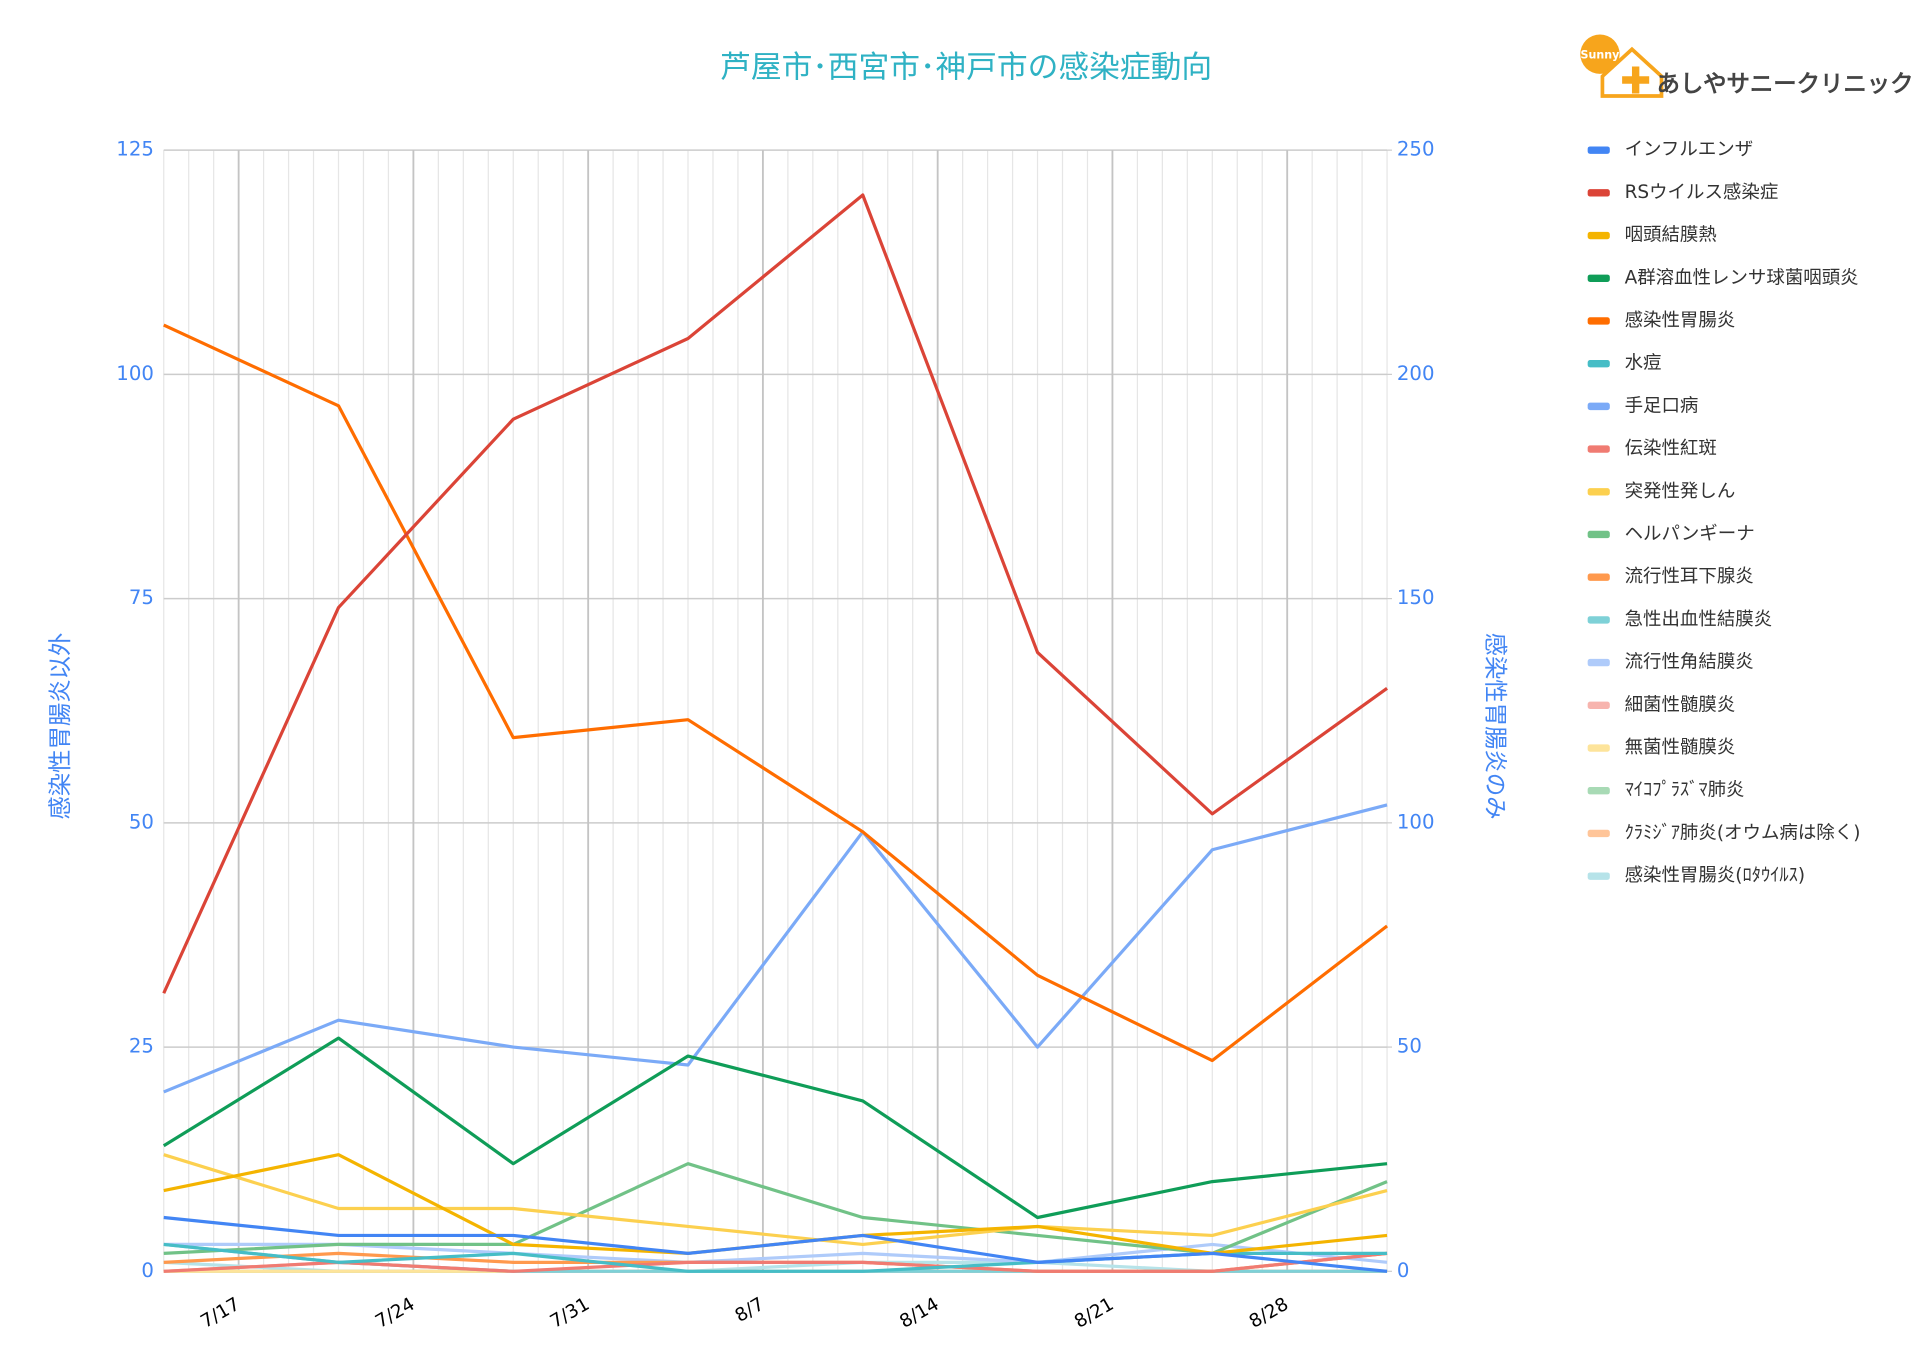 This screenshot has height=1355, width=1920. Describe the element at coordinates (1680, 747) in the screenshot. I see `legend-label: 無菌性髄膜炎` at that location.